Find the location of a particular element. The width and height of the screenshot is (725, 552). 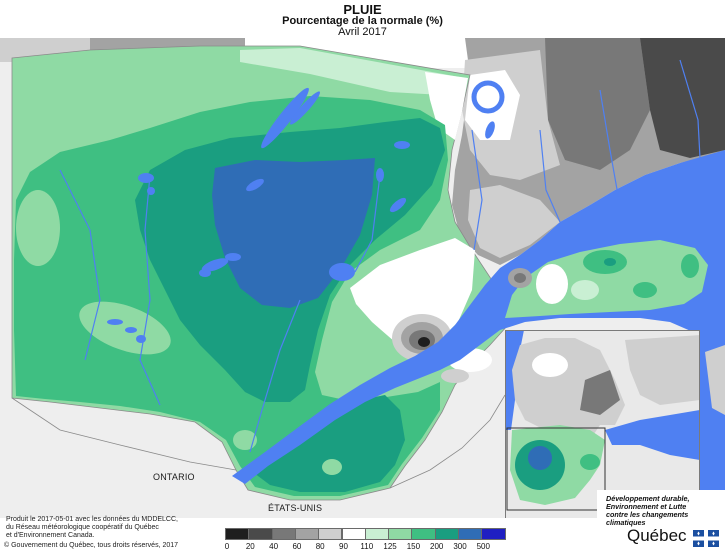

precip-zone-north-east-darkest is located at coordinates (682, 98).